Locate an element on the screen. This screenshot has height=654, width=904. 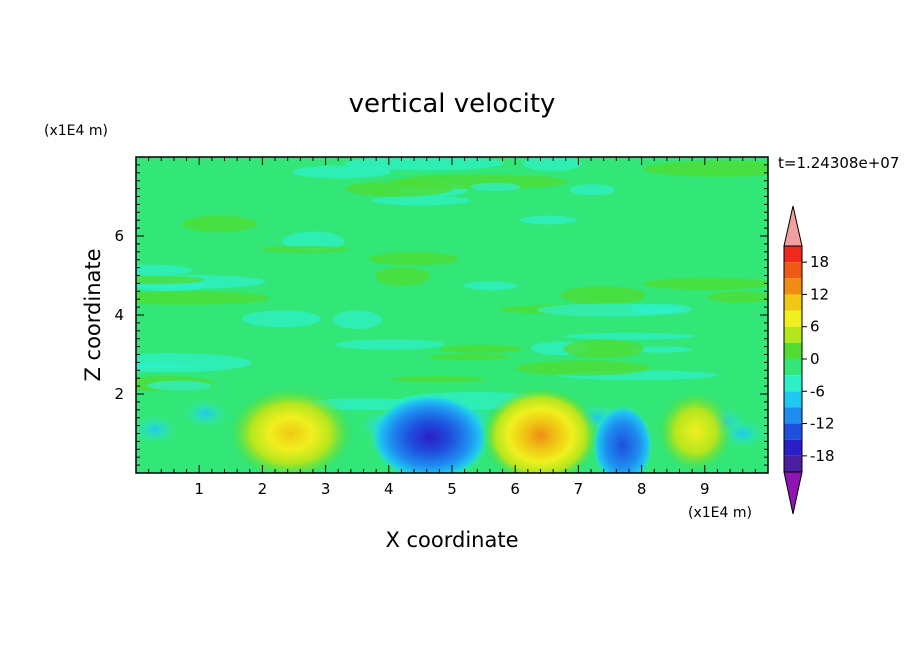
x-tick-label: 5 is located at coordinates (452, 489).